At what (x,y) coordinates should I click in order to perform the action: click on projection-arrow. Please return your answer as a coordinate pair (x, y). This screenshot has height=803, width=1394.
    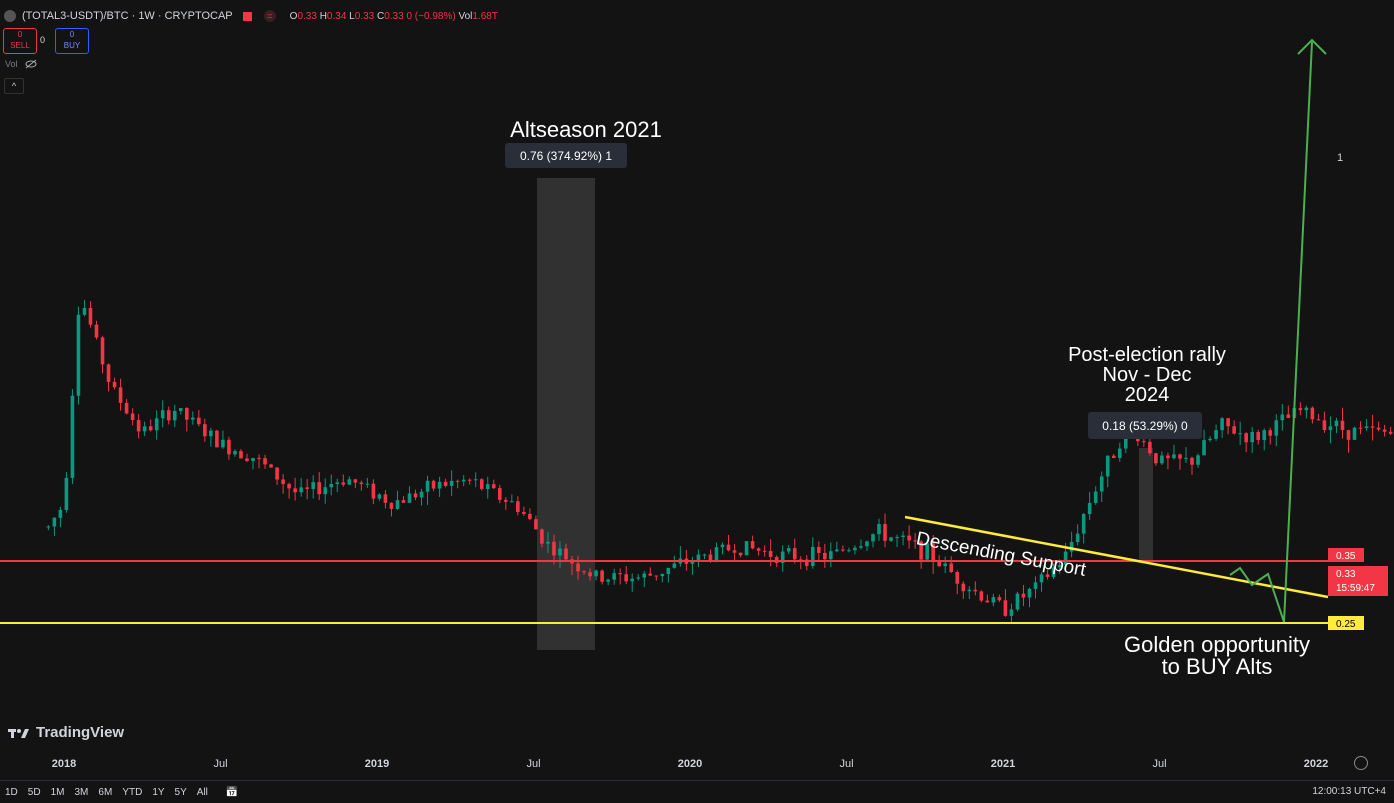
    Looking at the image, I should click on (1271, 332).